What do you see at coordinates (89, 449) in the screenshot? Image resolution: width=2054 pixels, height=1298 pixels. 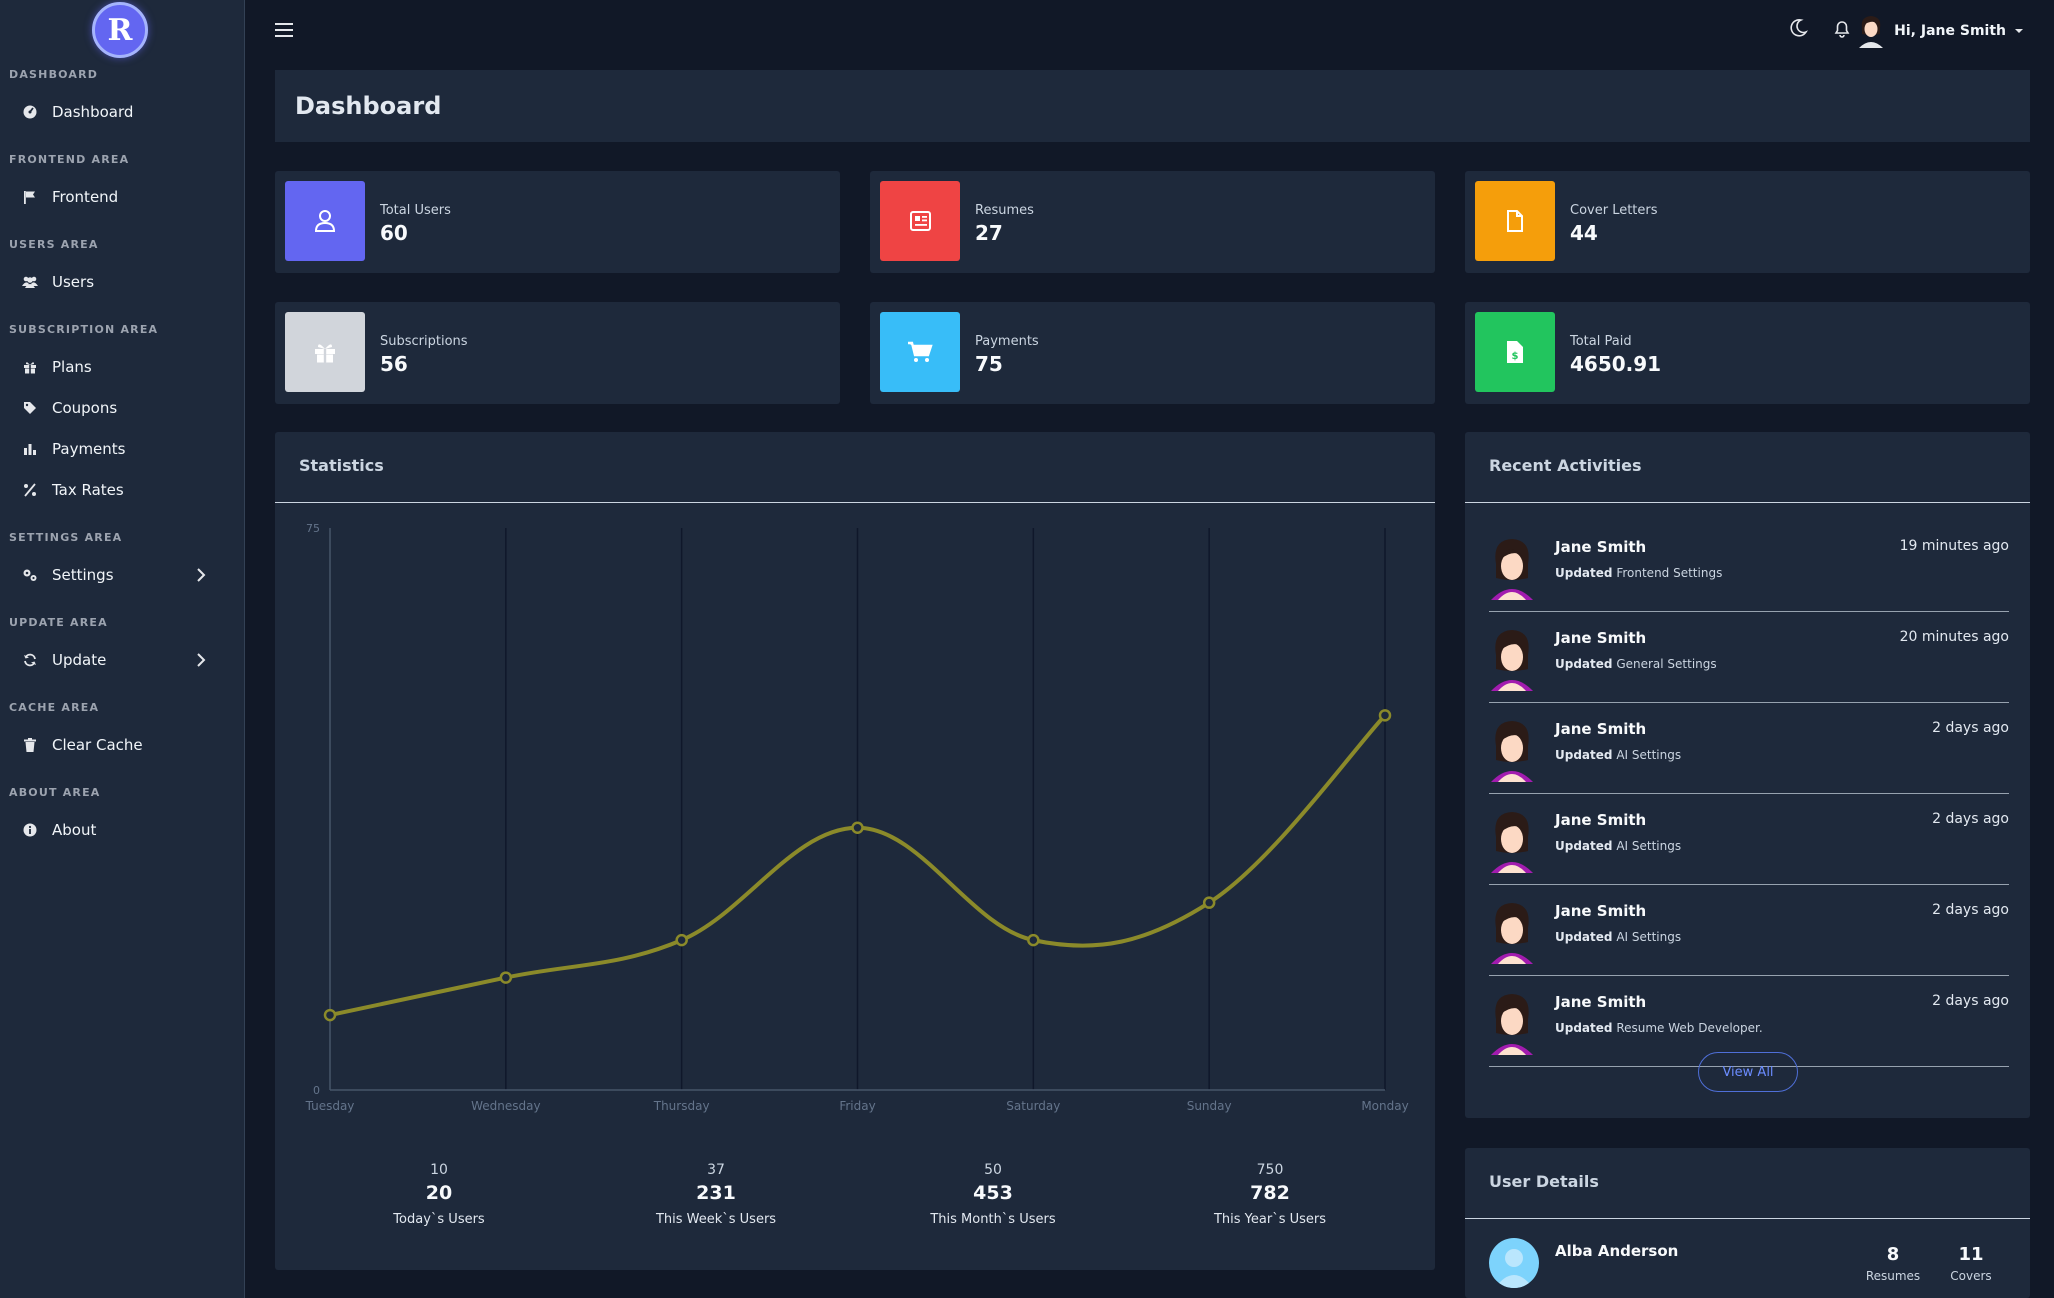 I see `sidebar-item-label: Payments` at bounding box center [89, 449].